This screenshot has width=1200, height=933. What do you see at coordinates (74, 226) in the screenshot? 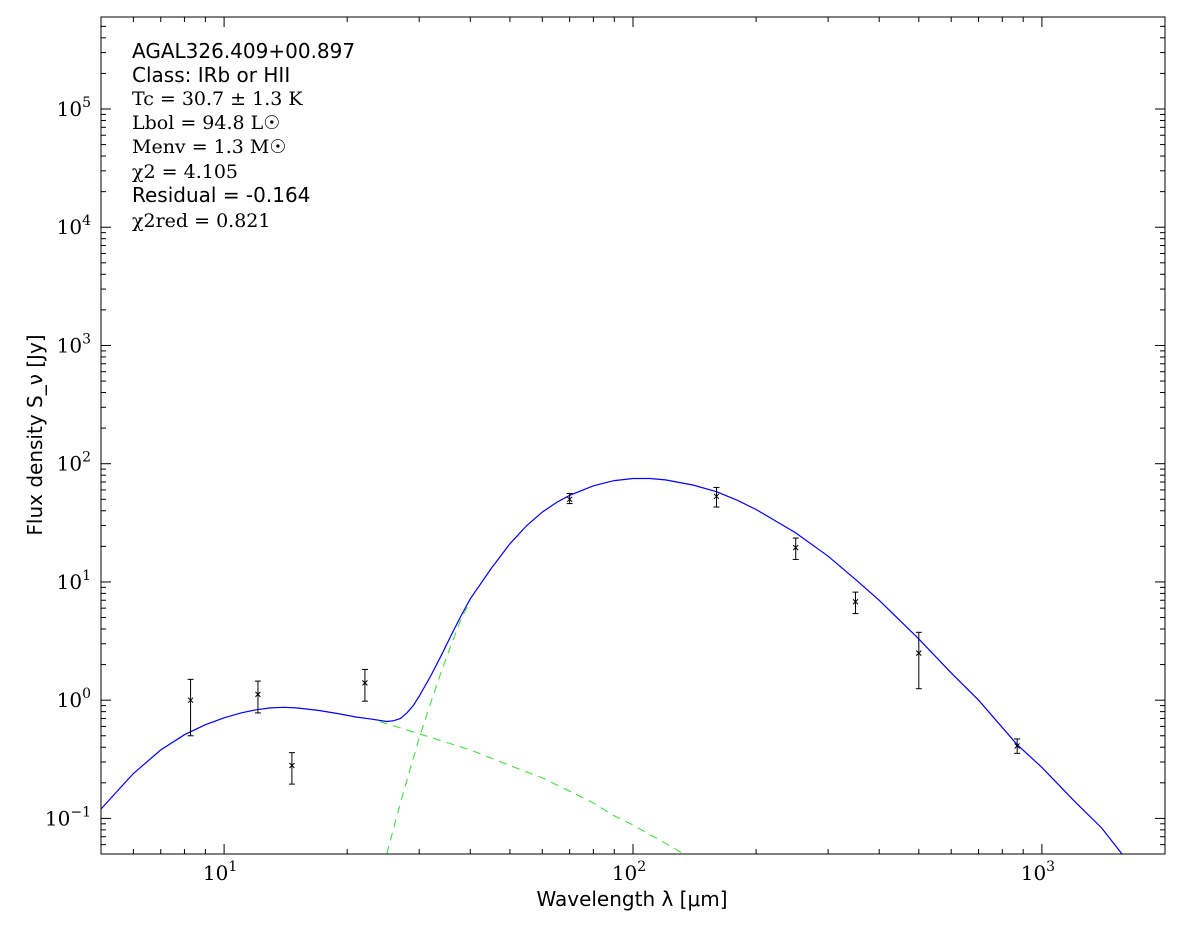
I see `y-tick-label: 10⁴` at bounding box center [74, 226].